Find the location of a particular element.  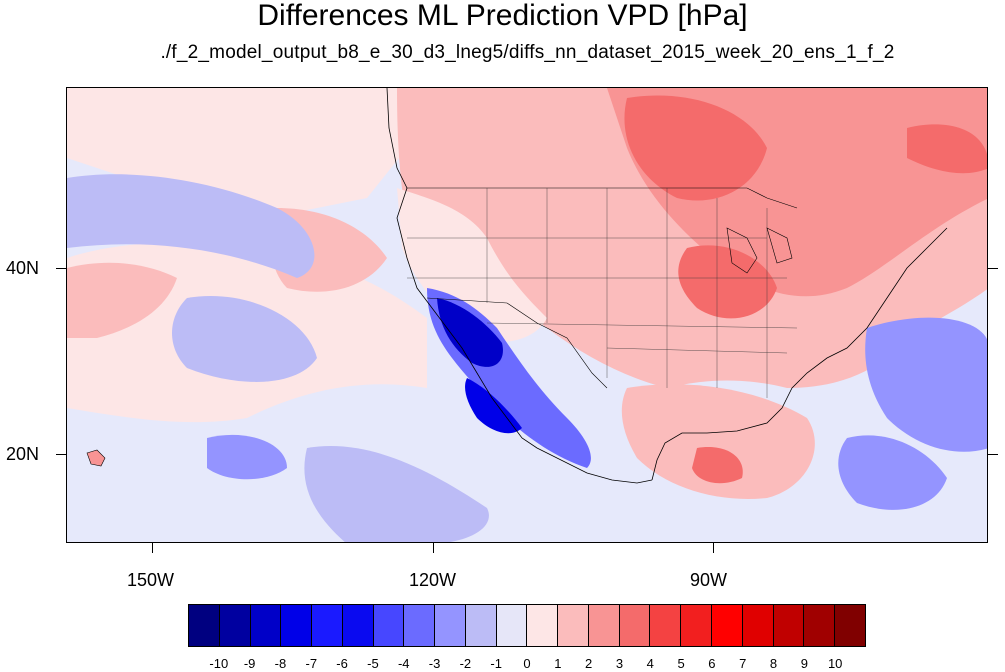

colorbar-label: 9 is located at coordinates (804, 663).